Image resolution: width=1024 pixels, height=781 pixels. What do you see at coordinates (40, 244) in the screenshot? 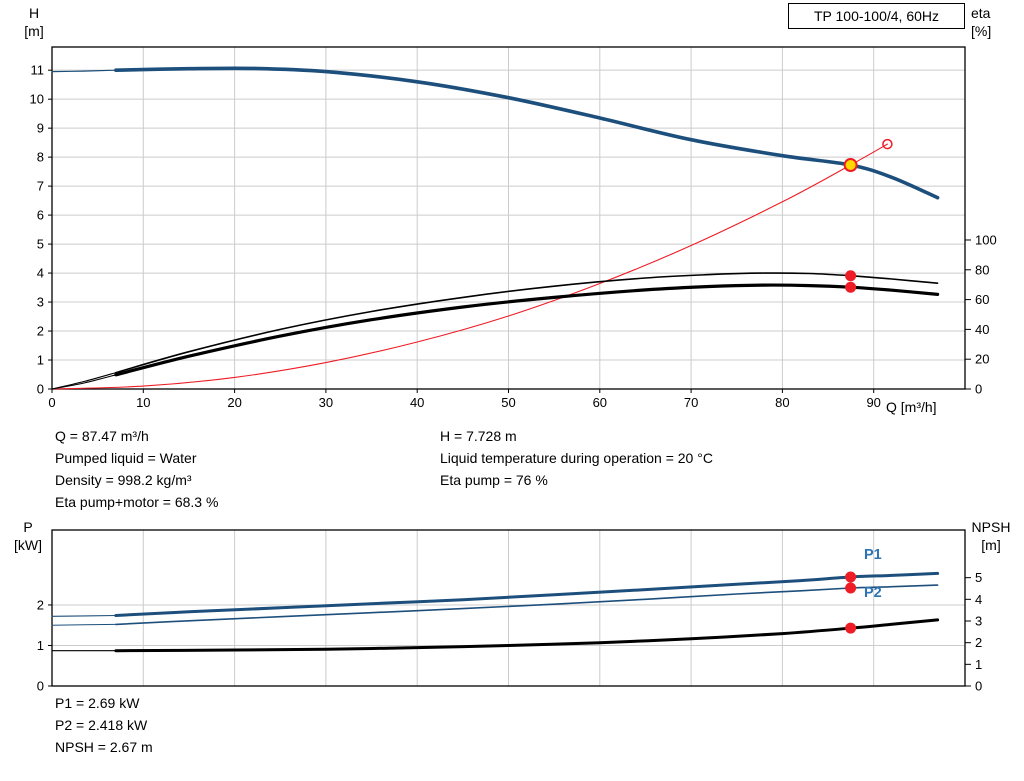
I see `y-left-tick-label: 5` at bounding box center [40, 244].